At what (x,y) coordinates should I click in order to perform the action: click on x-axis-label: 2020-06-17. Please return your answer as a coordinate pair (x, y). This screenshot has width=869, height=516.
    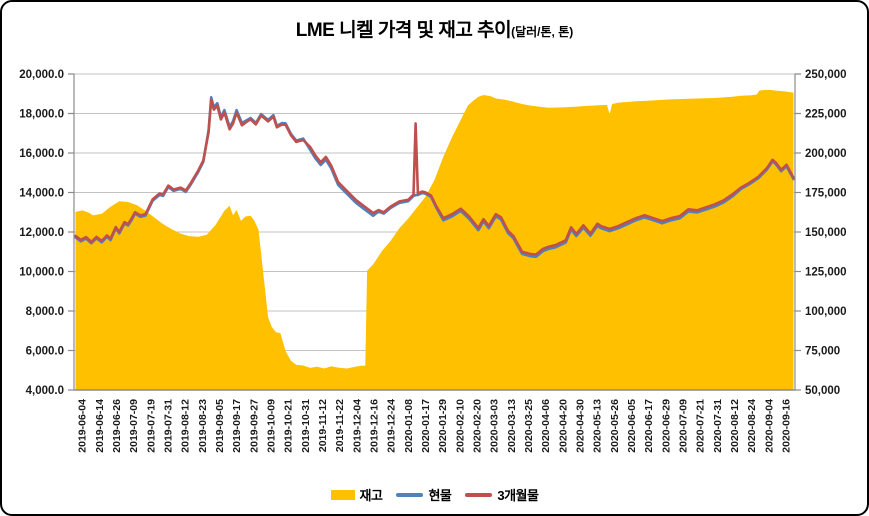
    Looking at the image, I should click on (649, 426).